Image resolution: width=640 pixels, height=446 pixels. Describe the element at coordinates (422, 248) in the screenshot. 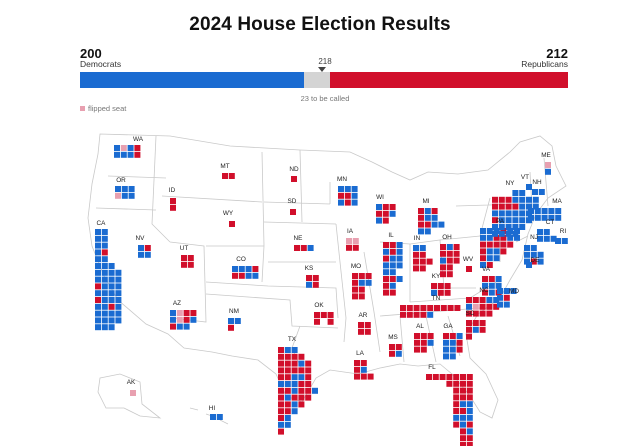

I see `district-tile-in` at that location.